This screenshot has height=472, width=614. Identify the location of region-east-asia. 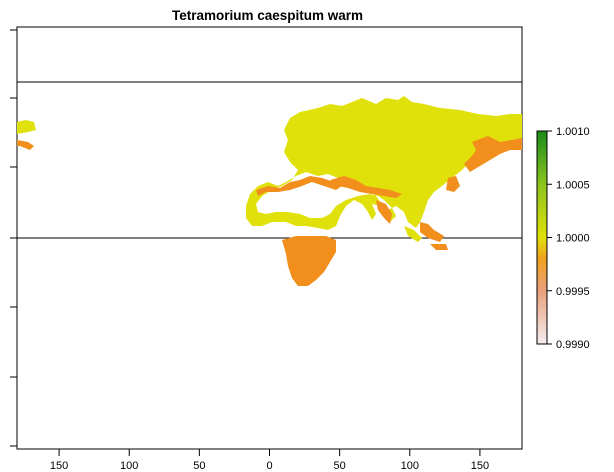
(493, 154).